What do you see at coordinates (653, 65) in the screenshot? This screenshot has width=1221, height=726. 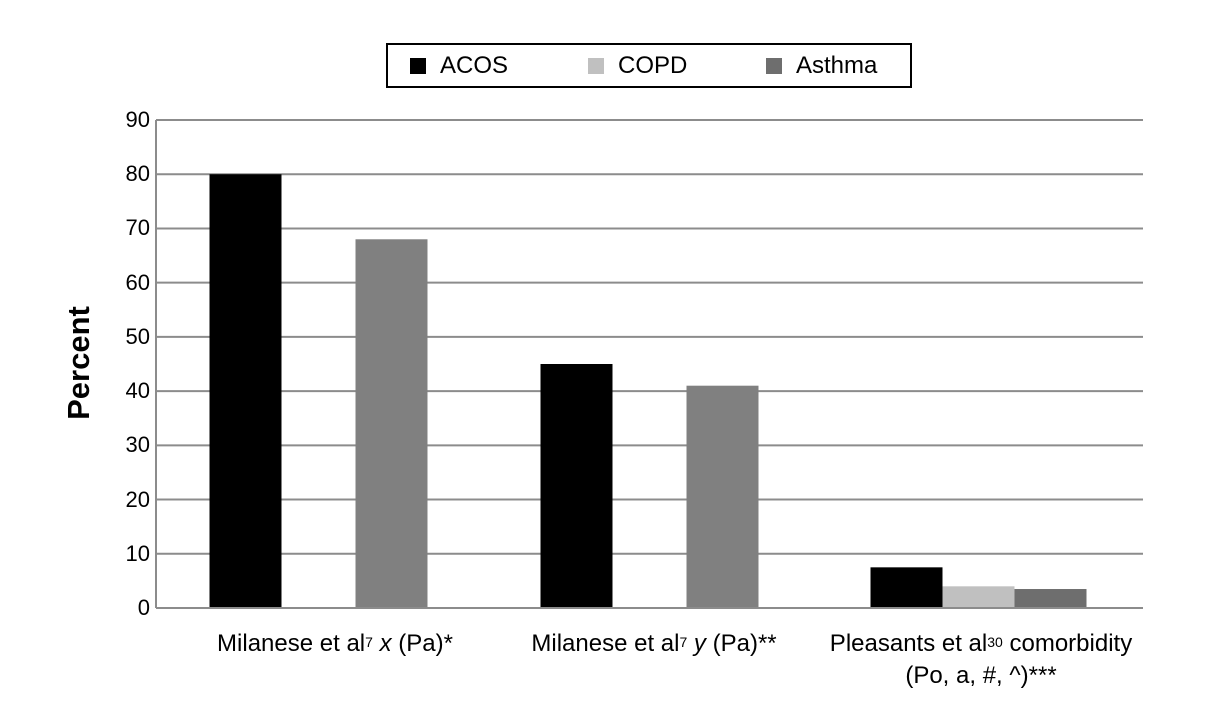 I see `legend-label-copd: COPD` at bounding box center [653, 65].